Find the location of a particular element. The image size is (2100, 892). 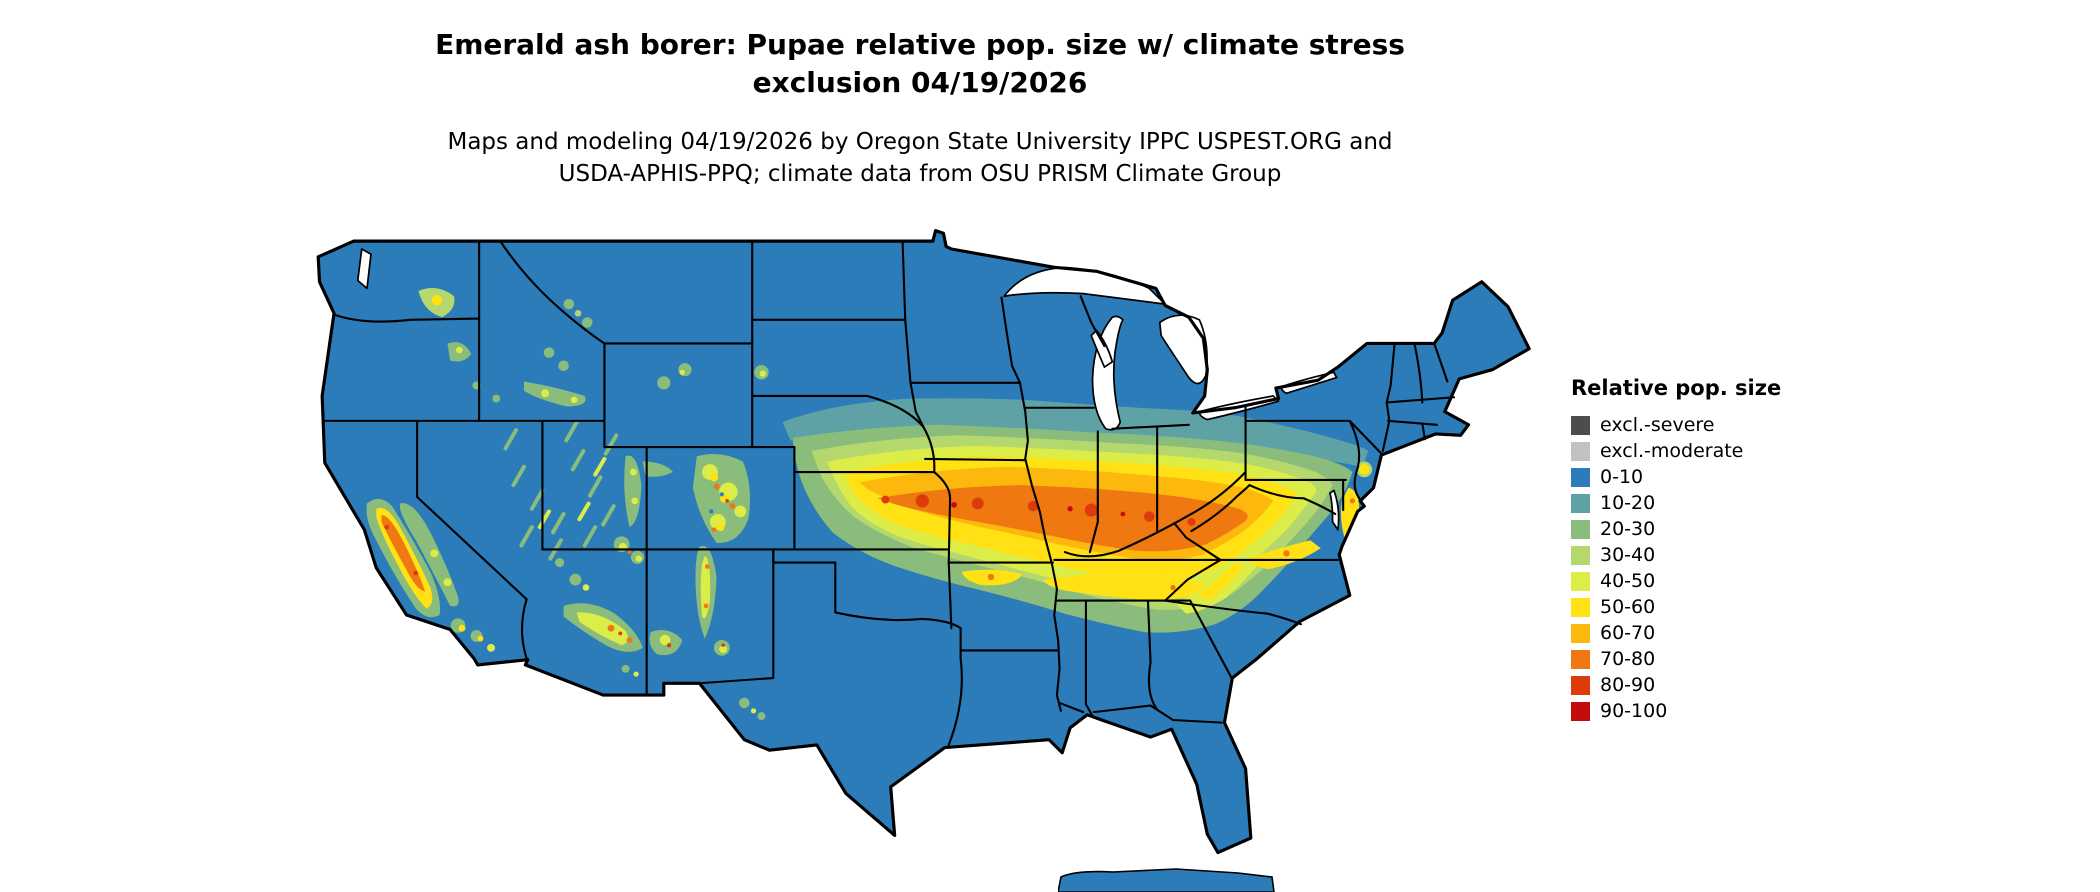

lake-superior is located at coordinates (1084, 285).